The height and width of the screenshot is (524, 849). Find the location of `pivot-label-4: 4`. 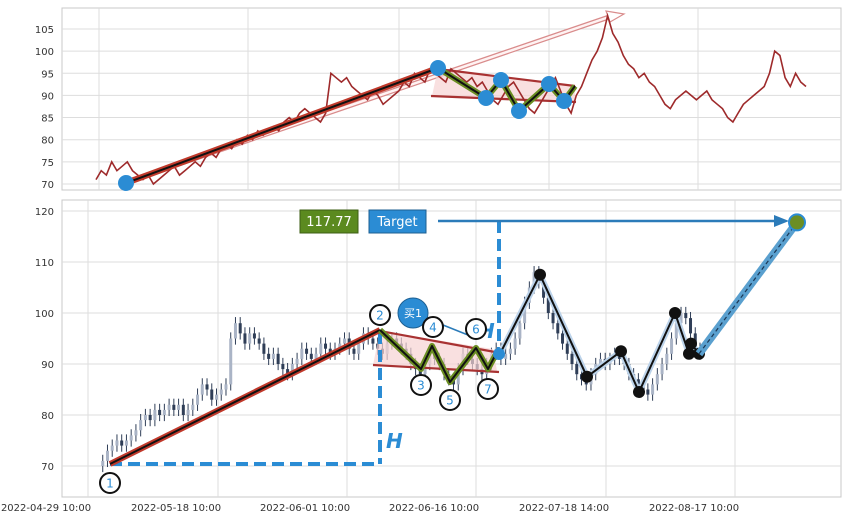

pivot-label-4: 4 is located at coordinates (433, 328).